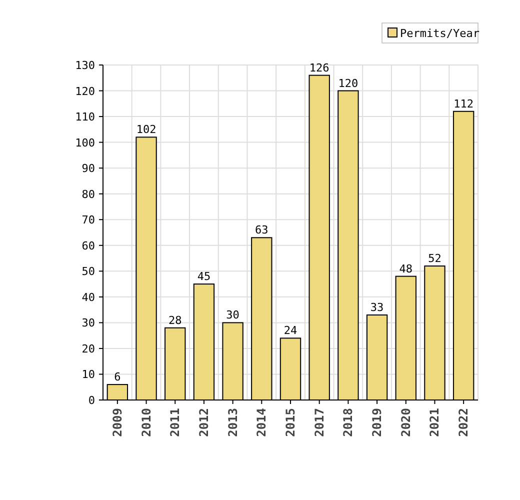  Describe the element at coordinates (88, 194) in the screenshot. I see `y-tick-label: 80` at that location.